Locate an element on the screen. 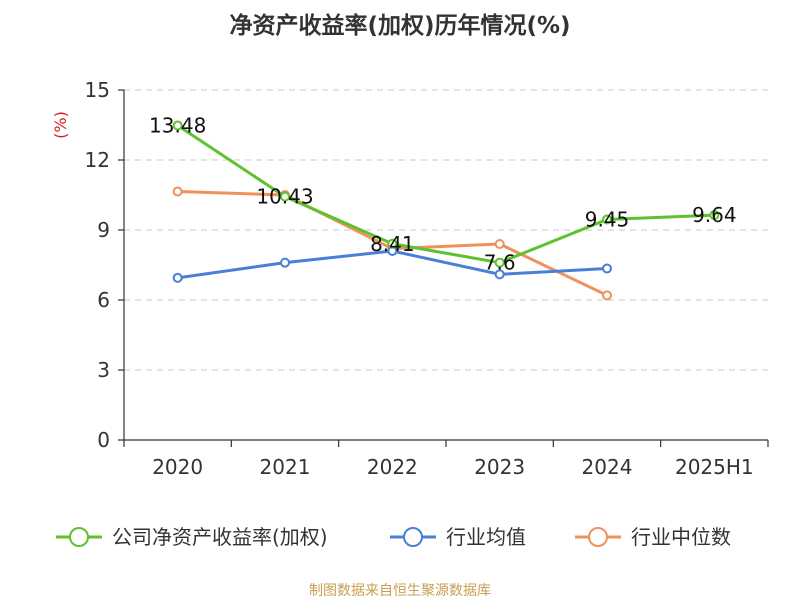 The image size is (800, 600). data-label: 8.41 is located at coordinates (392, 244).